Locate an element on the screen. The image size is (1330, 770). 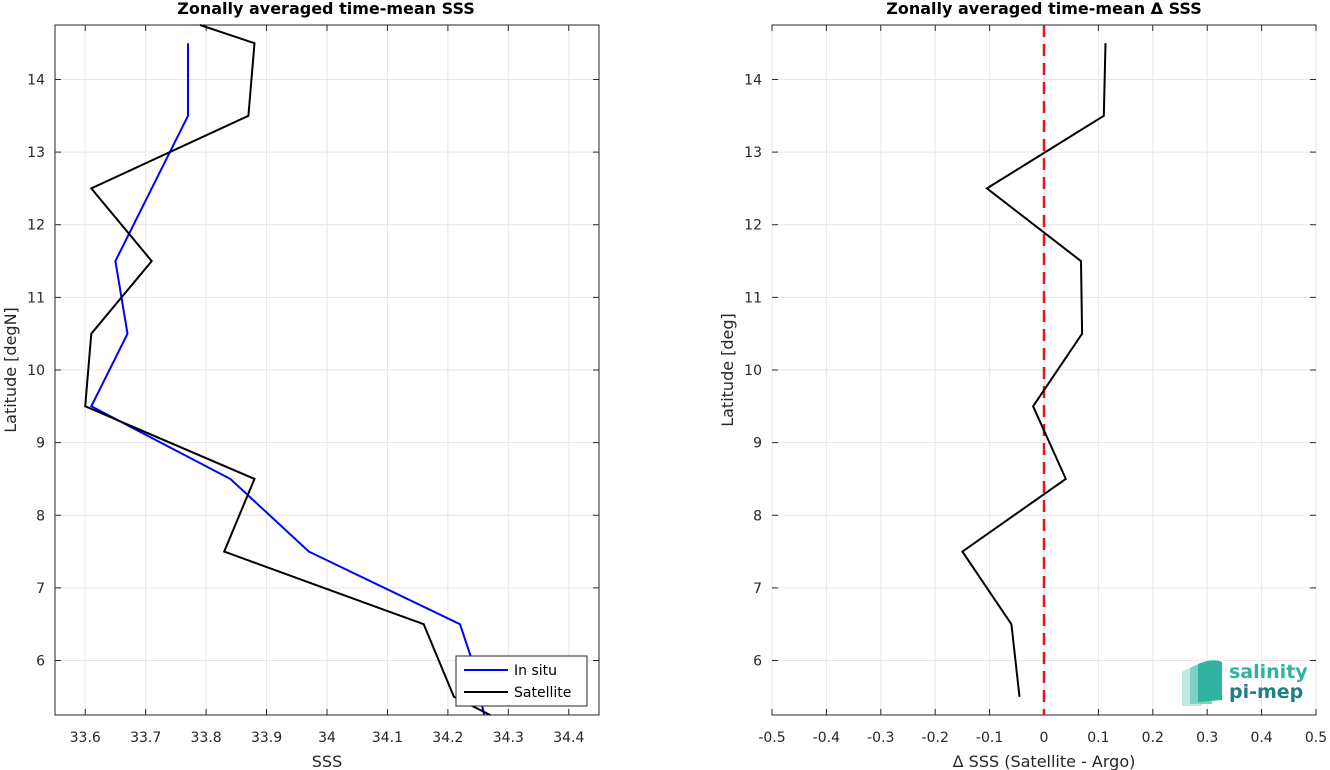
right-x-tick-label: 0.3 is located at coordinates (1207, 738).